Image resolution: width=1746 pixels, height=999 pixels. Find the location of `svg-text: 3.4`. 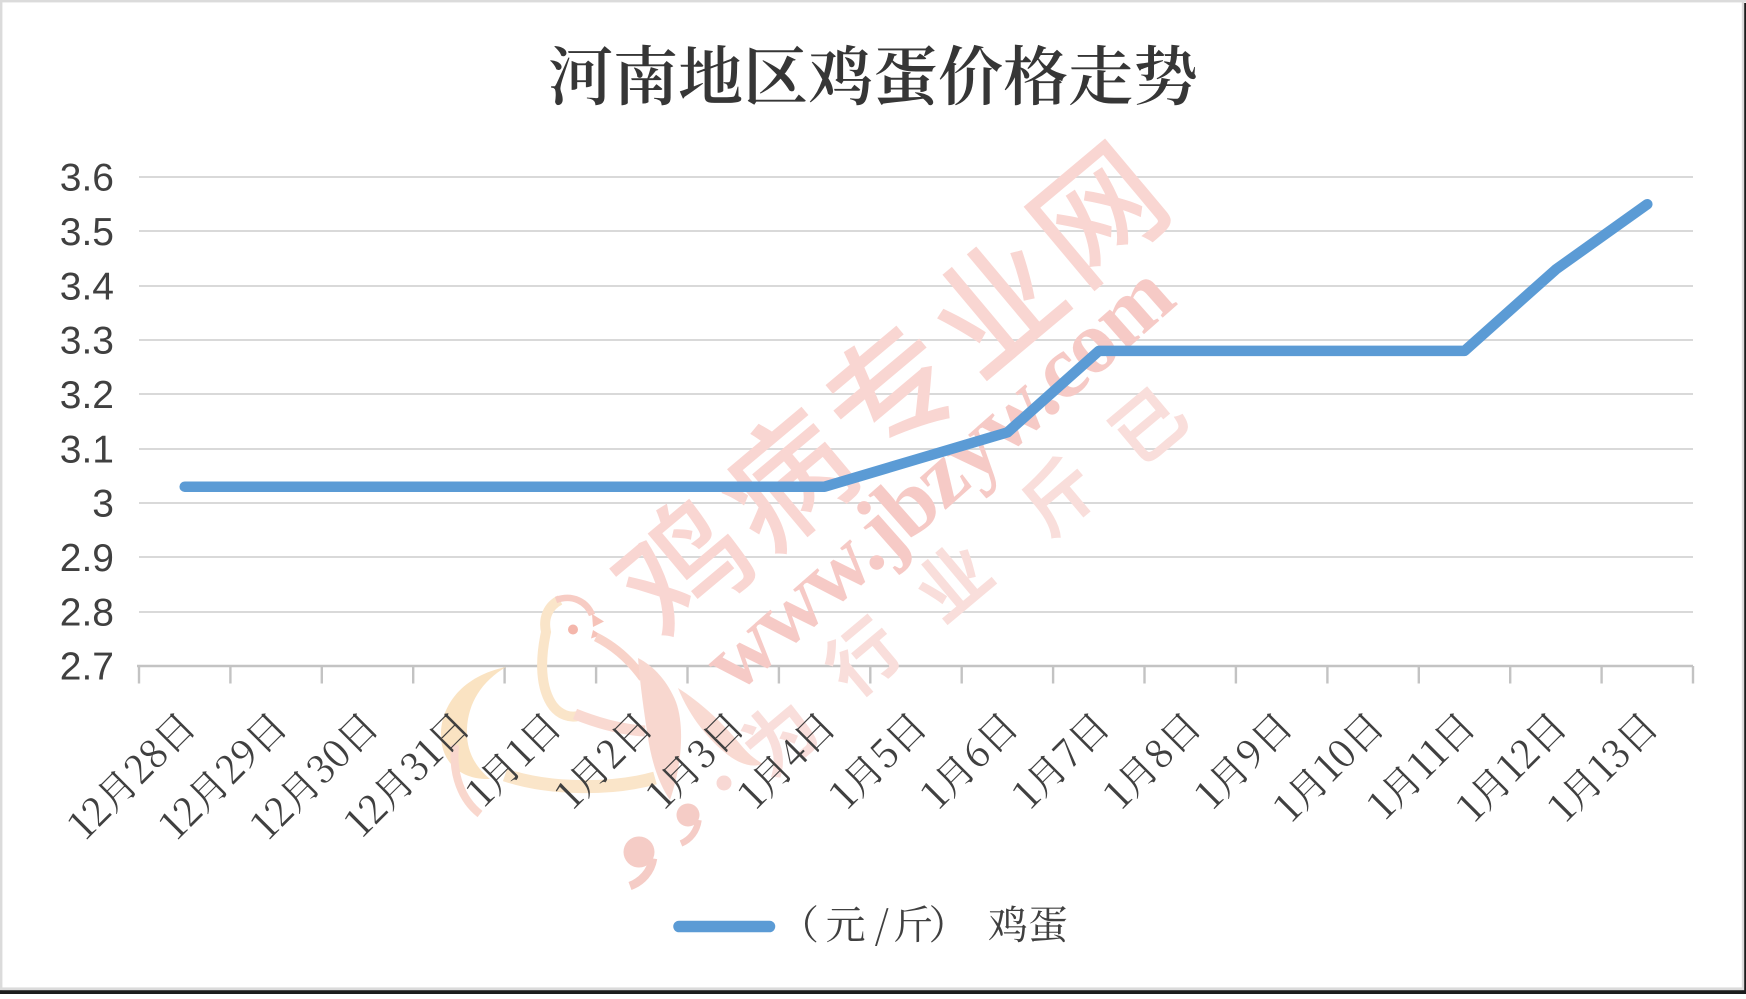

svg-text: 3.4 is located at coordinates (87, 286).